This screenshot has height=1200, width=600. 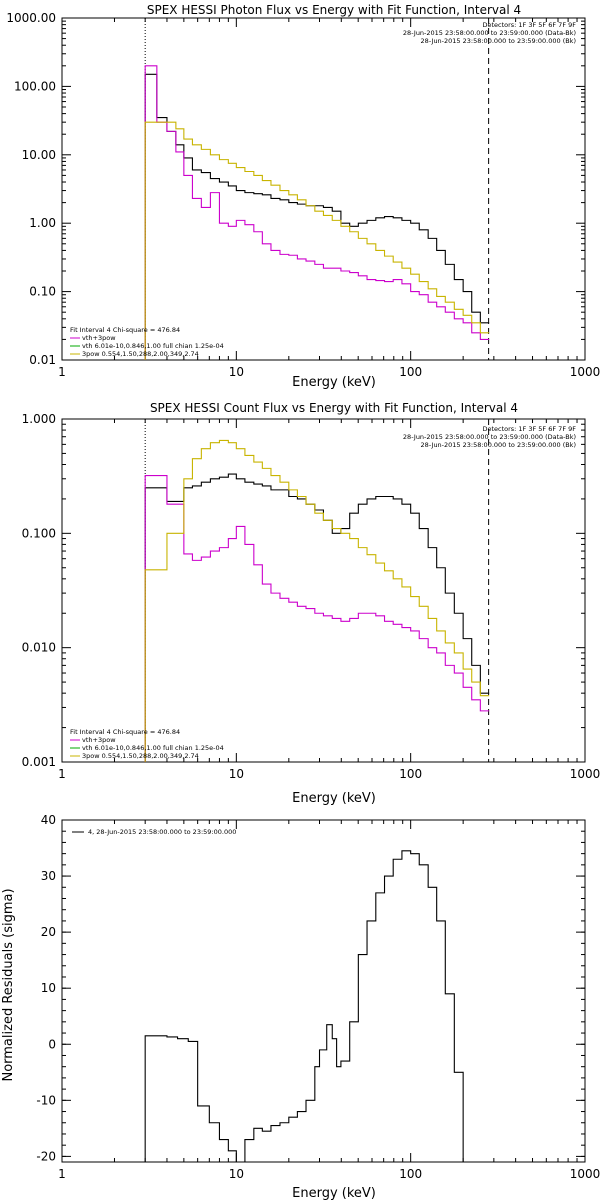 What do you see at coordinates (39, 648) in the screenshot?
I see `y-tick-label: 0.010` at bounding box center [39, 648].